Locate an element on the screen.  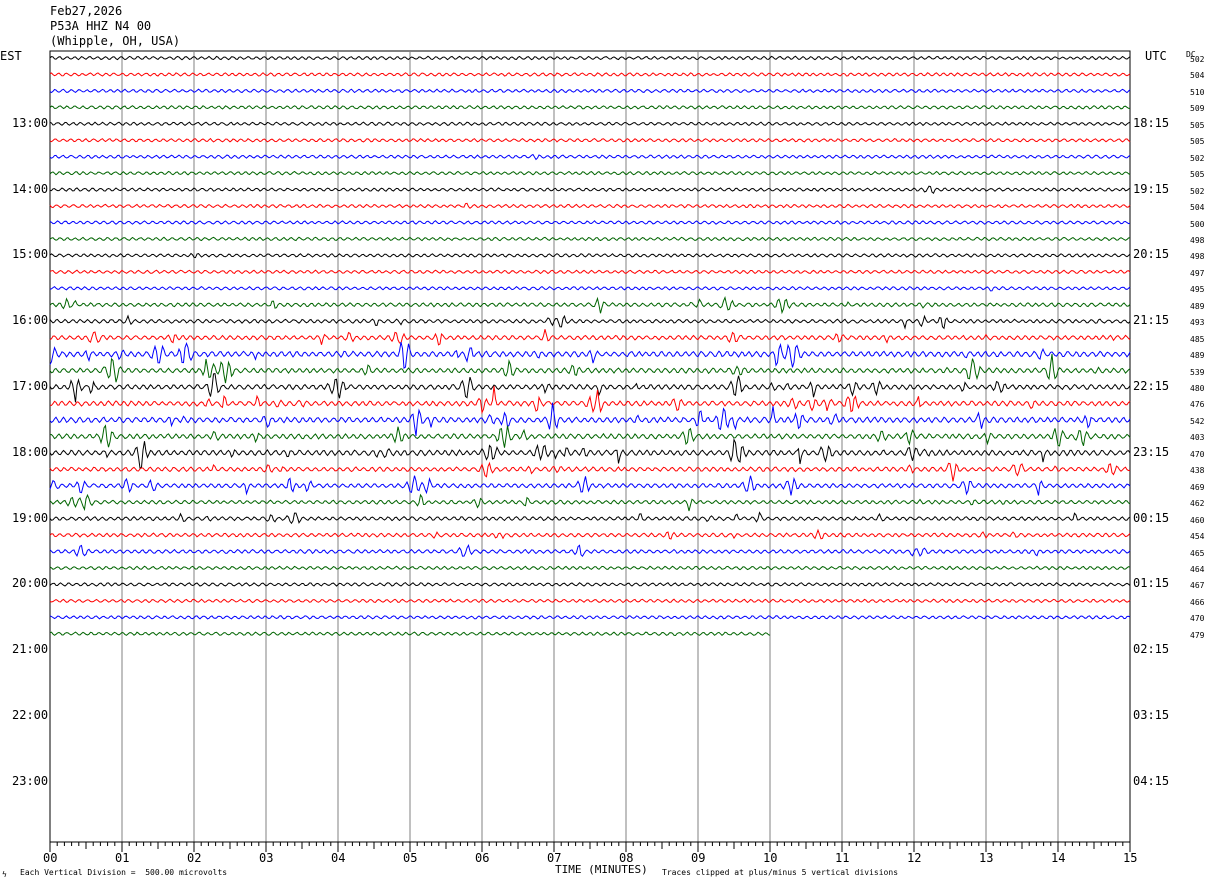
dc-offset-label: 504 is located at coordinates (1197, 208).